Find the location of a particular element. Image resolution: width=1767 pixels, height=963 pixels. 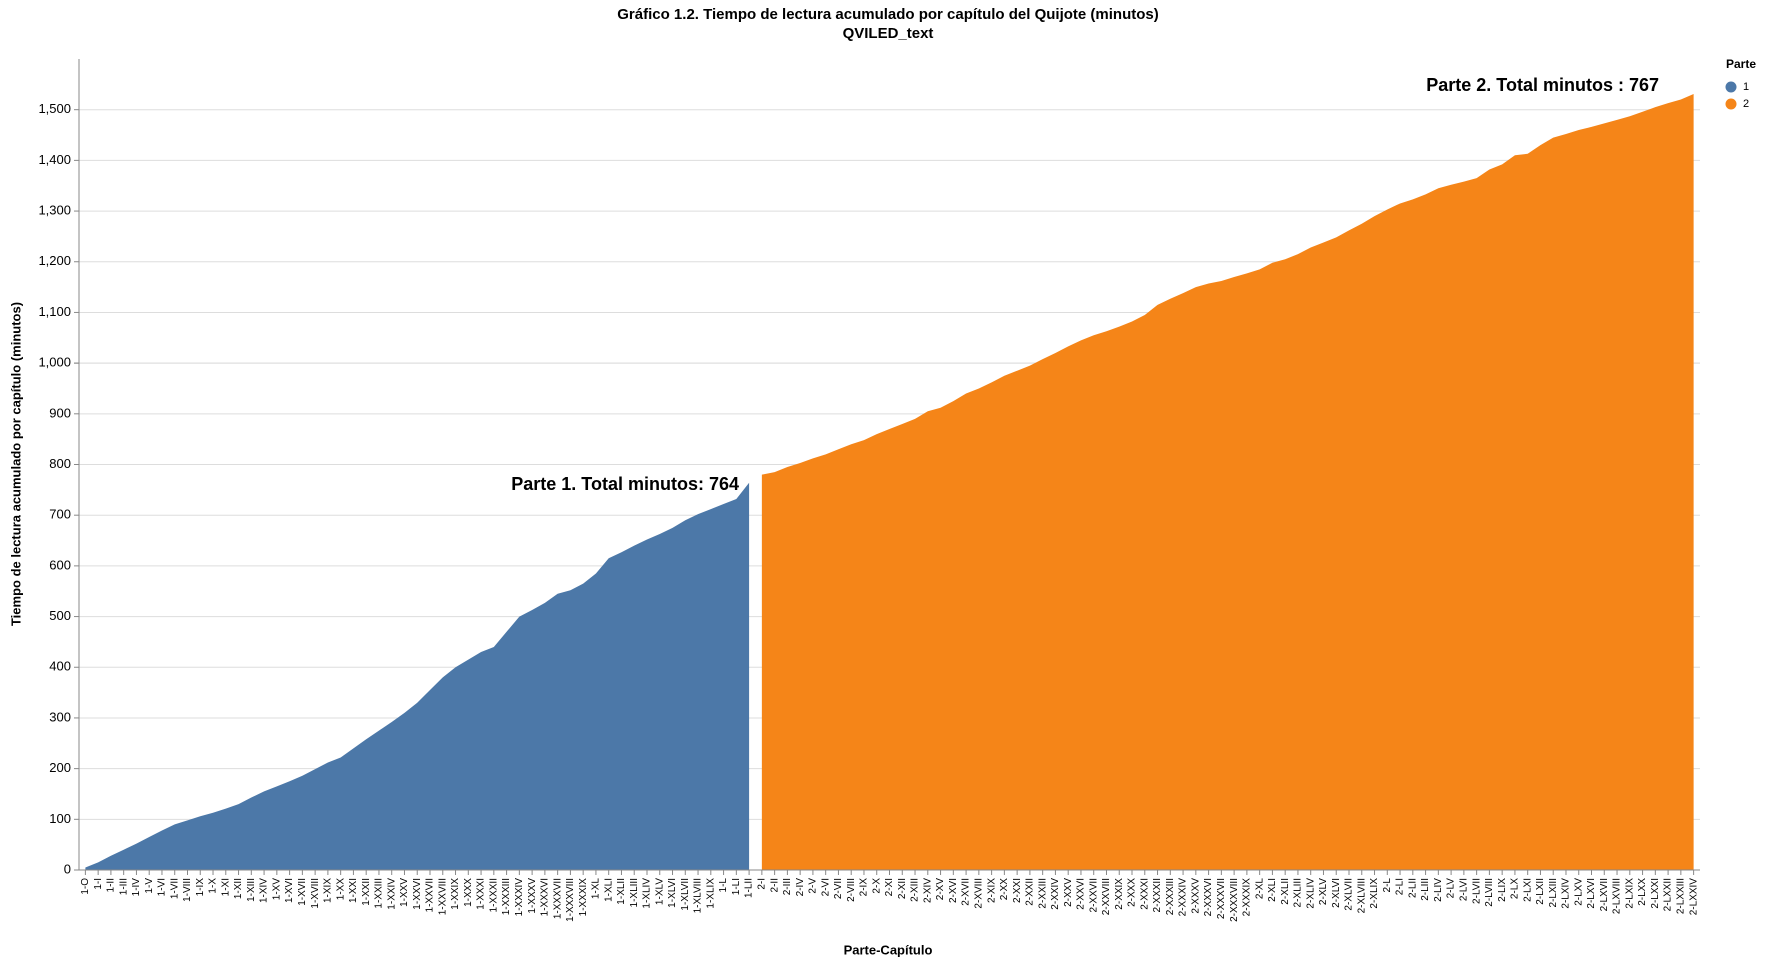

x-tick-label: 1-XL is located at coordinates (596, 889).